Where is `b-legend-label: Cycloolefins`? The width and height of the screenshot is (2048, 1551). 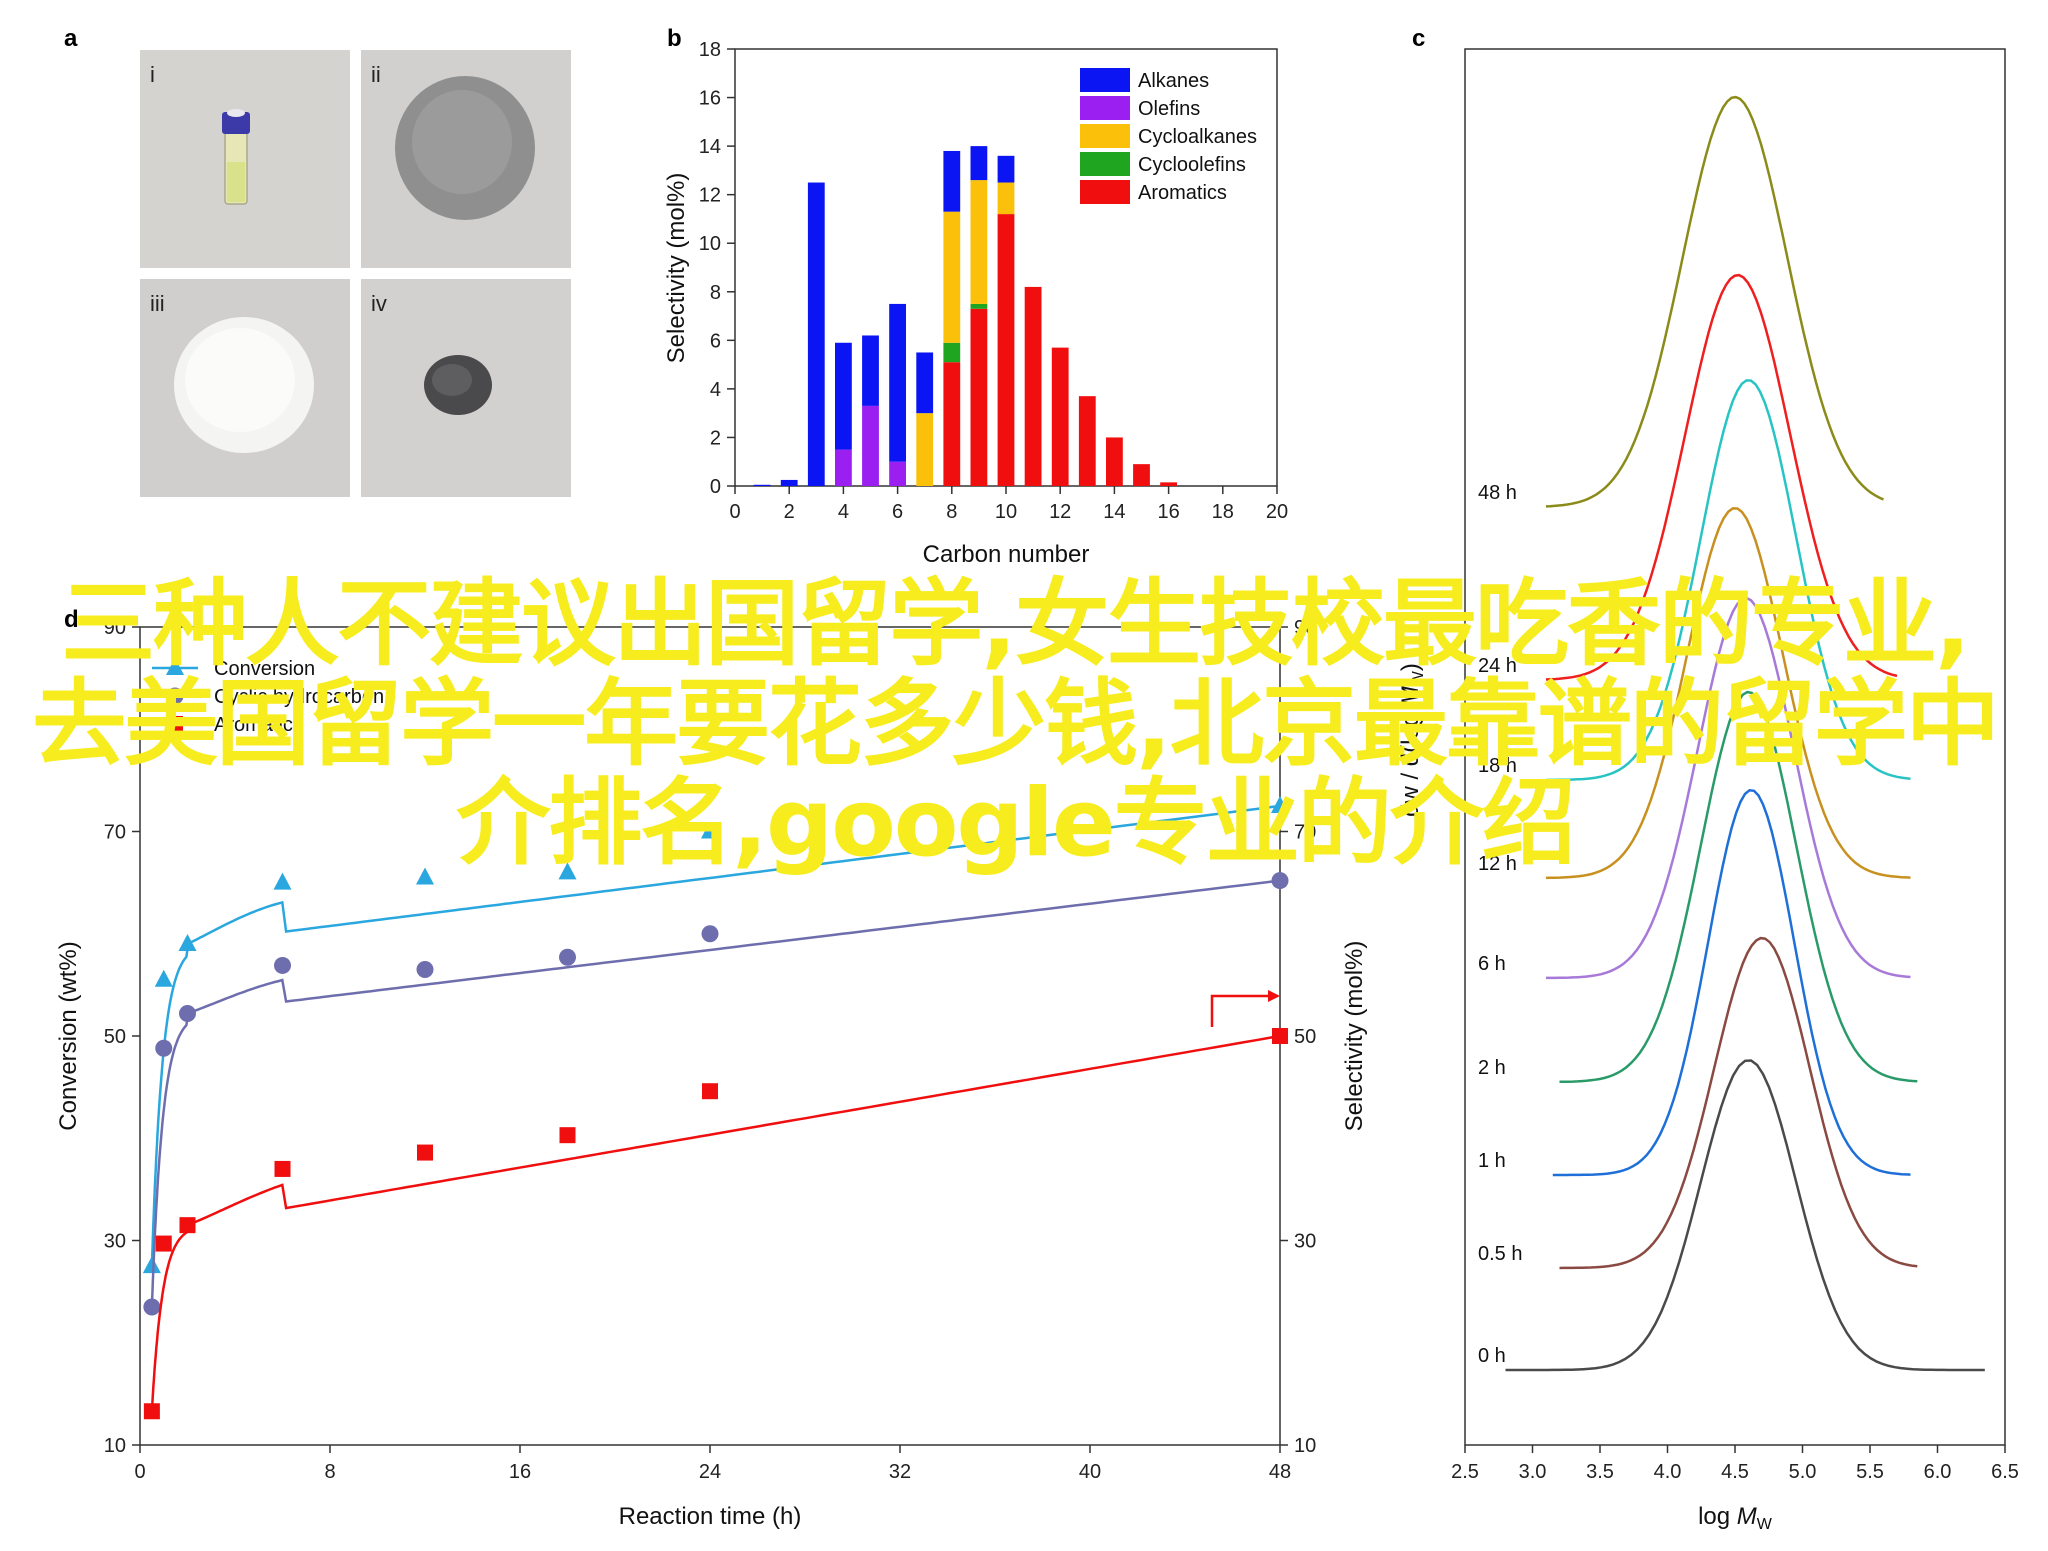 b-legend-label: Cycloolefins is located at coordinates (1192, 165).